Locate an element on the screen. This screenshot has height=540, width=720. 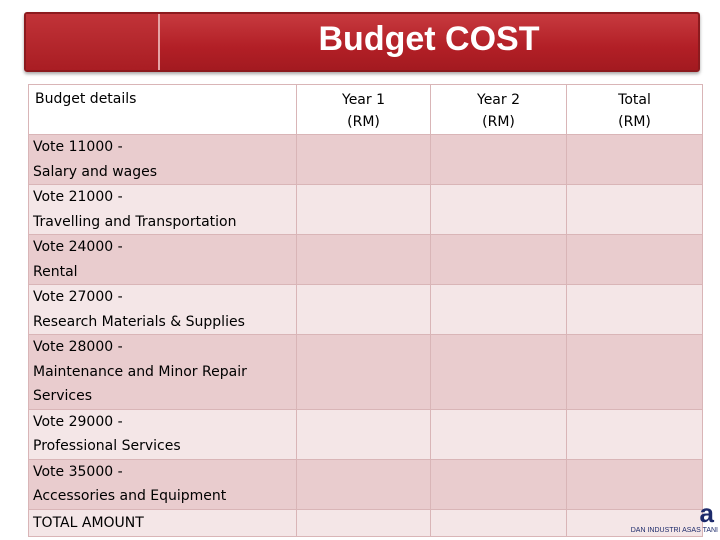
row-label: Vote 35000 - Accessories and Equipment is located at coordinates (162, 484).